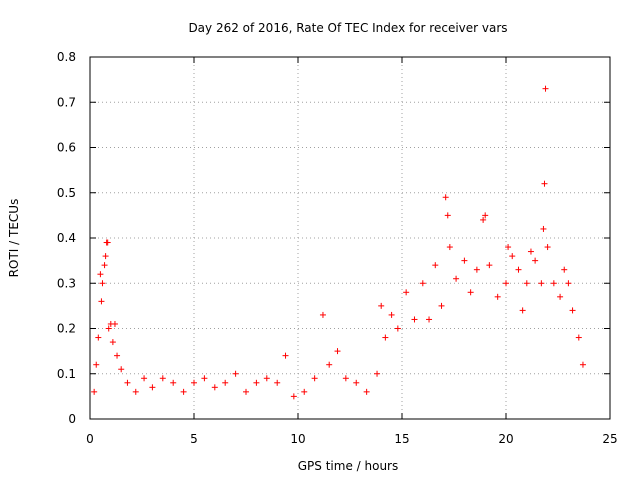 The width and height of the screenshot is (640, 480). What do you see at coordinates (297, 439) in the screenshot?
I see `x-tick-label: 10` at bounding box center [297, 439].